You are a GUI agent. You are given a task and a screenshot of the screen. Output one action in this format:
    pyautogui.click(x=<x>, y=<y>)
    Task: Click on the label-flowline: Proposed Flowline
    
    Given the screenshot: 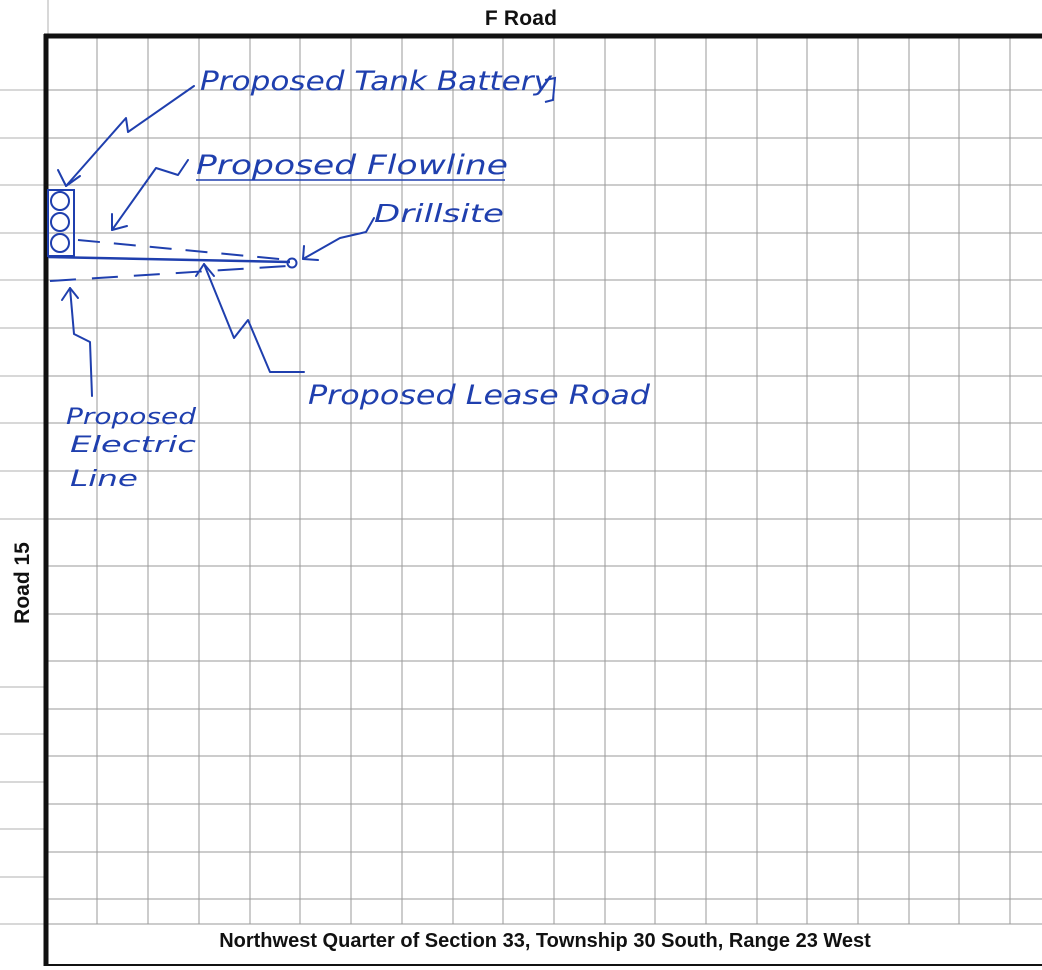 What is the action you would take?
    pyautogui.click(x=352, y=165)
    